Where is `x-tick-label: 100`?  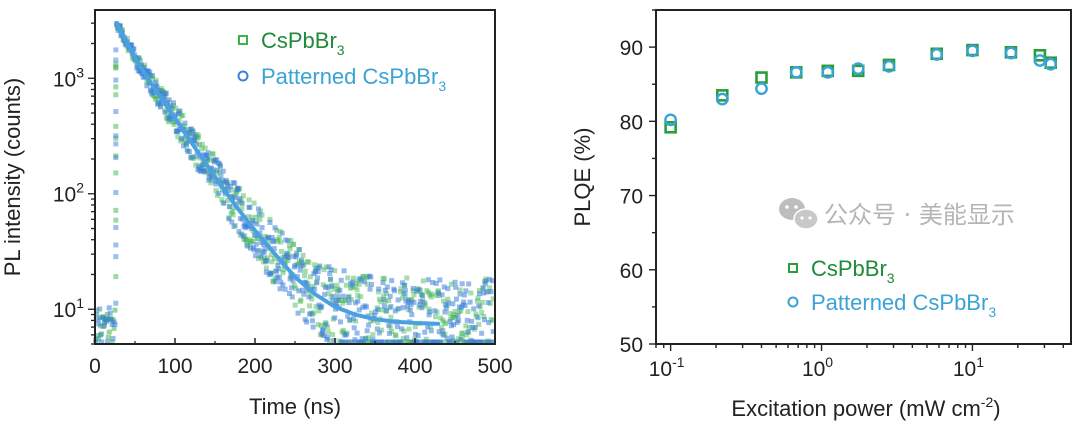 x-tick-label: 100 is located at coordinates (174, 366).